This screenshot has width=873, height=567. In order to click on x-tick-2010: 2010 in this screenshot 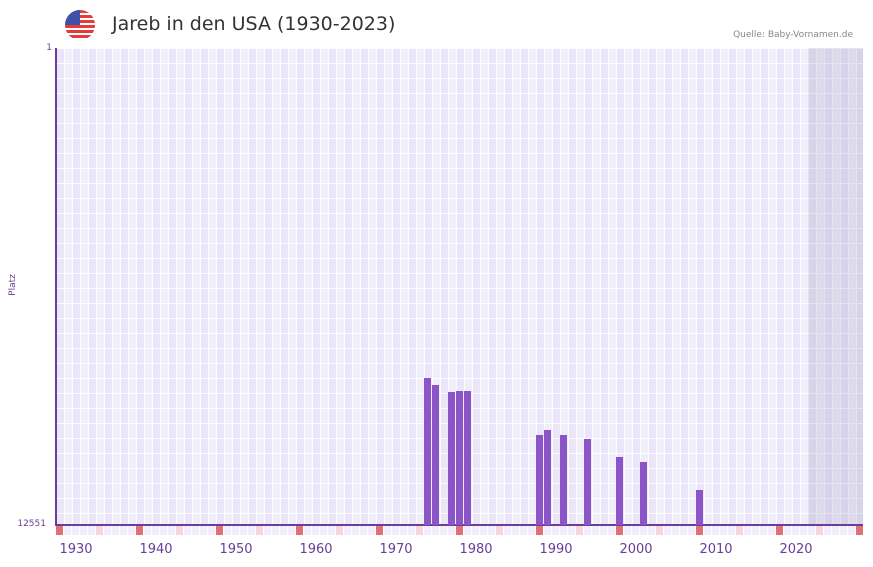, I will do `click(716, 549)`.